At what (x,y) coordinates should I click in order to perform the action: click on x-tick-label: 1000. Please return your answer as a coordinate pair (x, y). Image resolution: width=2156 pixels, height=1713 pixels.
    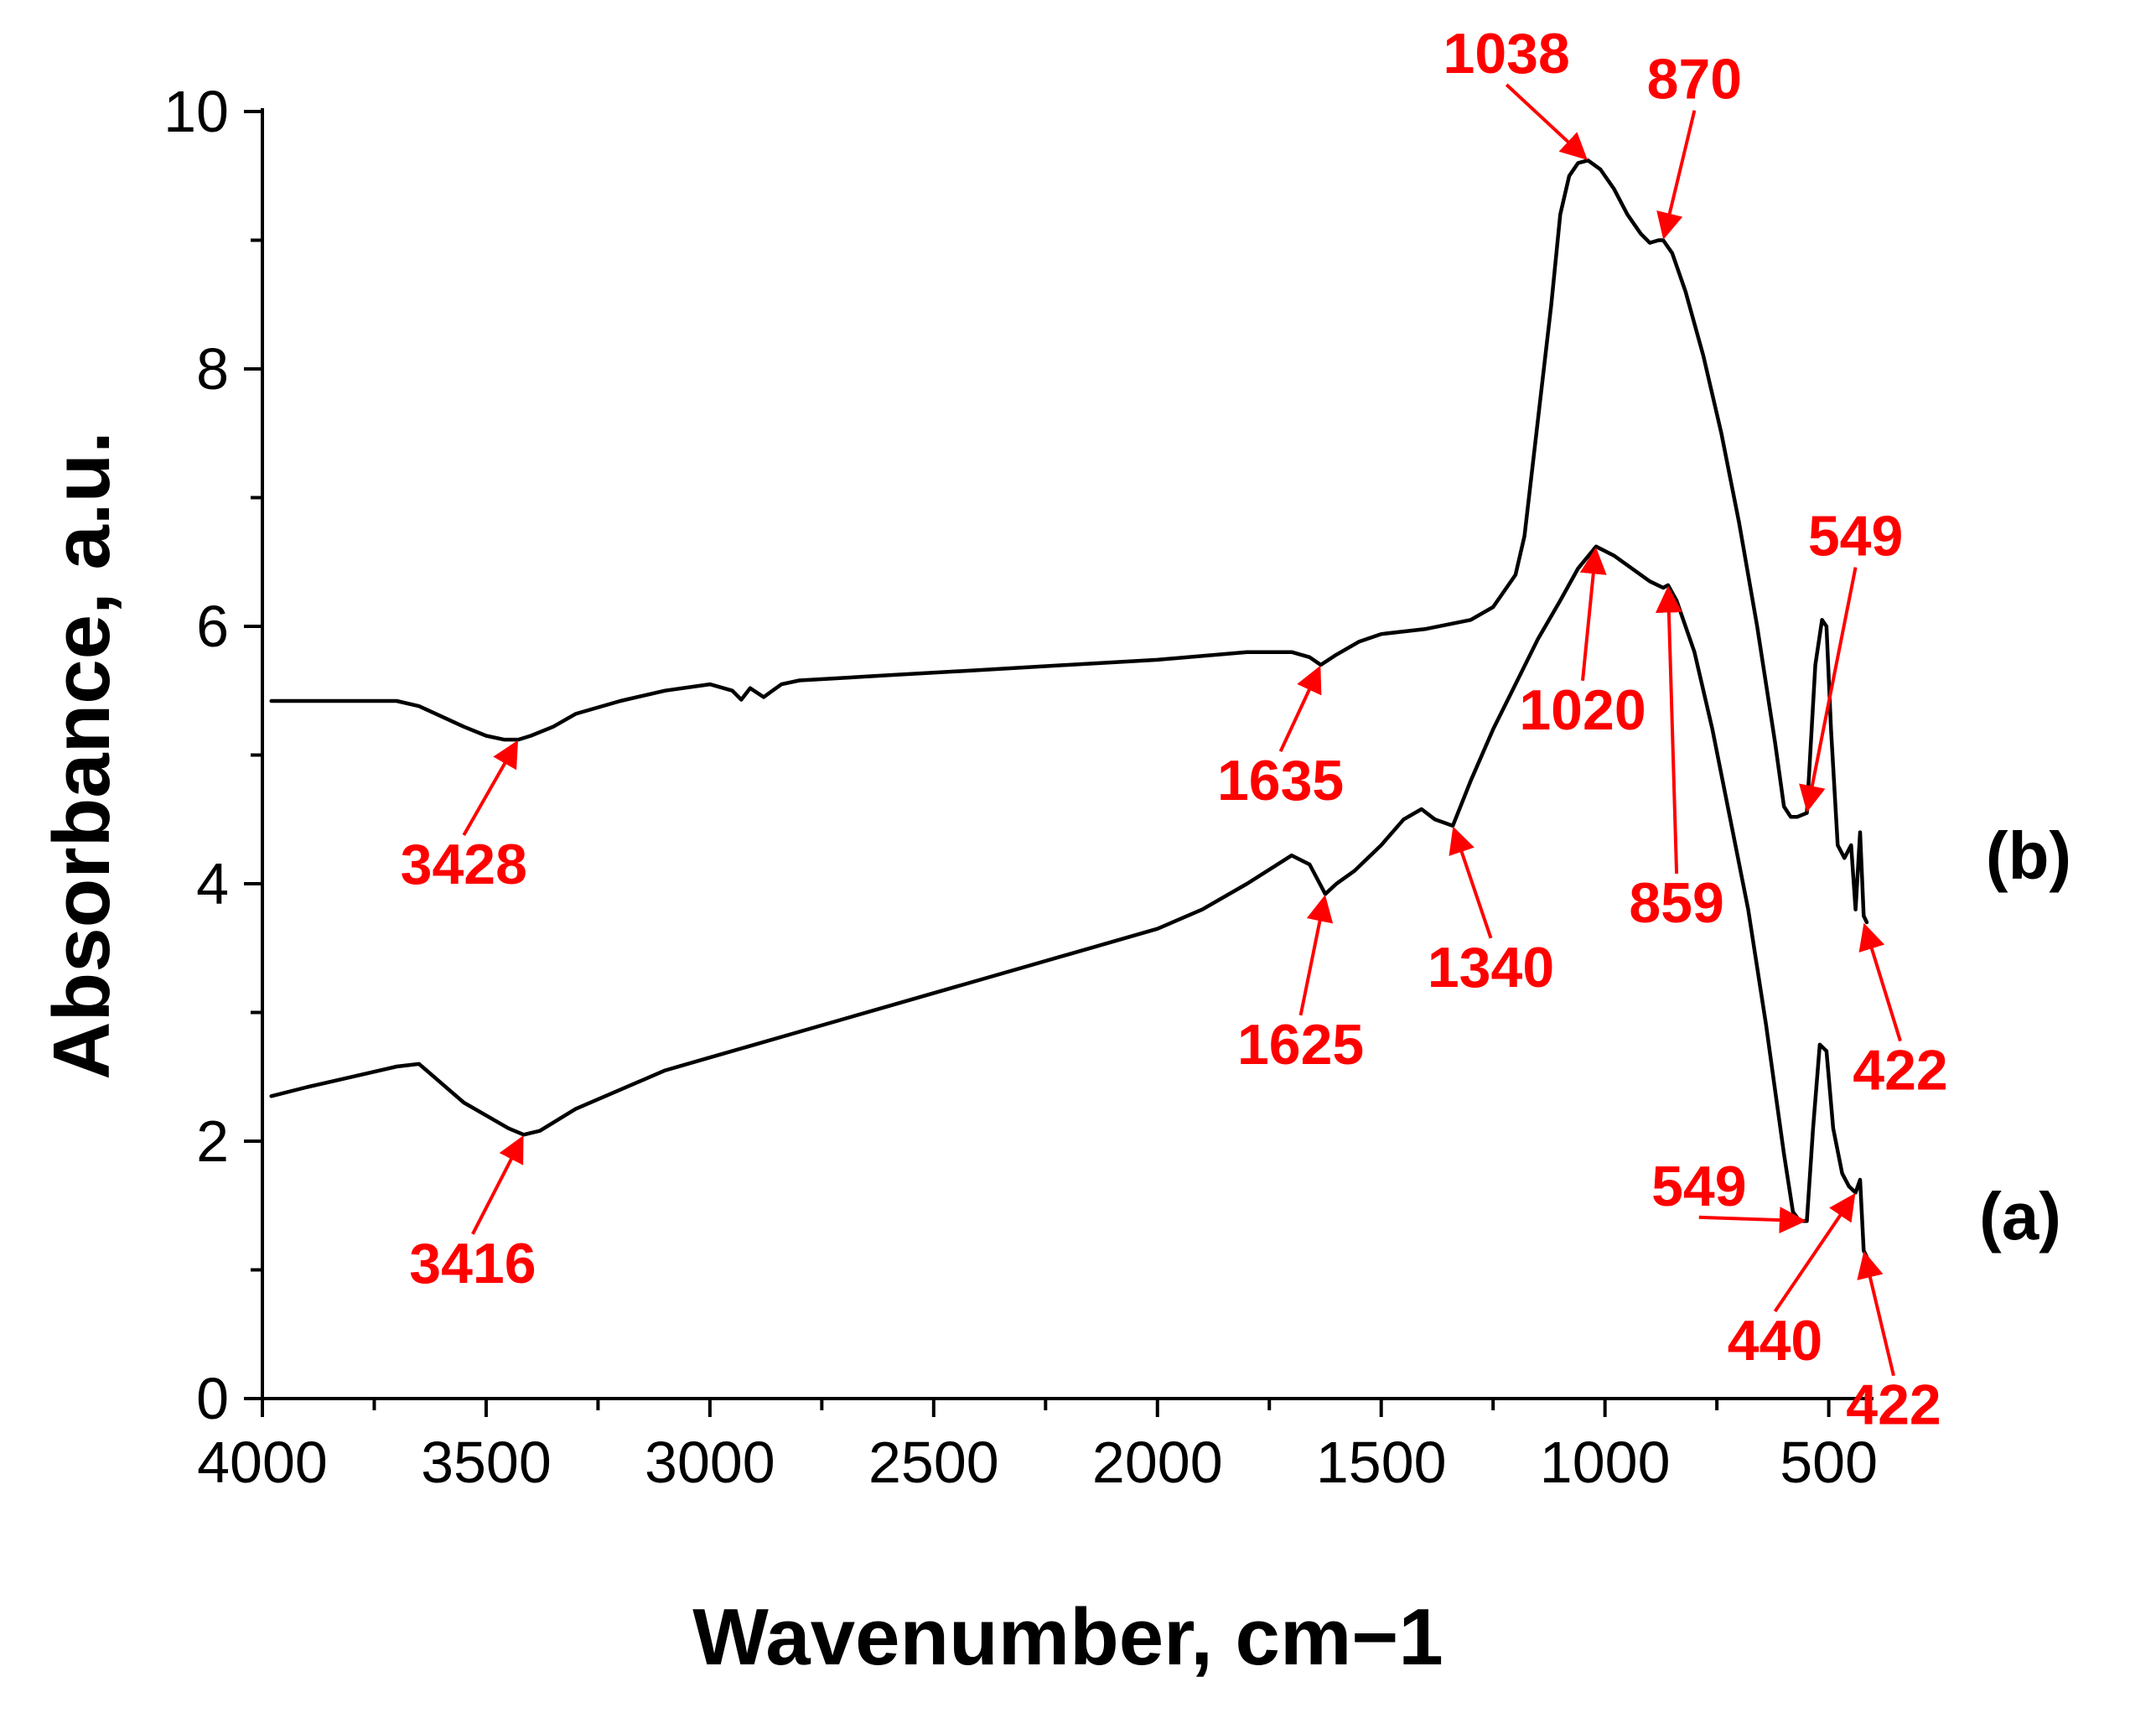
    Looking at the image, I should click on (1605, 1462).